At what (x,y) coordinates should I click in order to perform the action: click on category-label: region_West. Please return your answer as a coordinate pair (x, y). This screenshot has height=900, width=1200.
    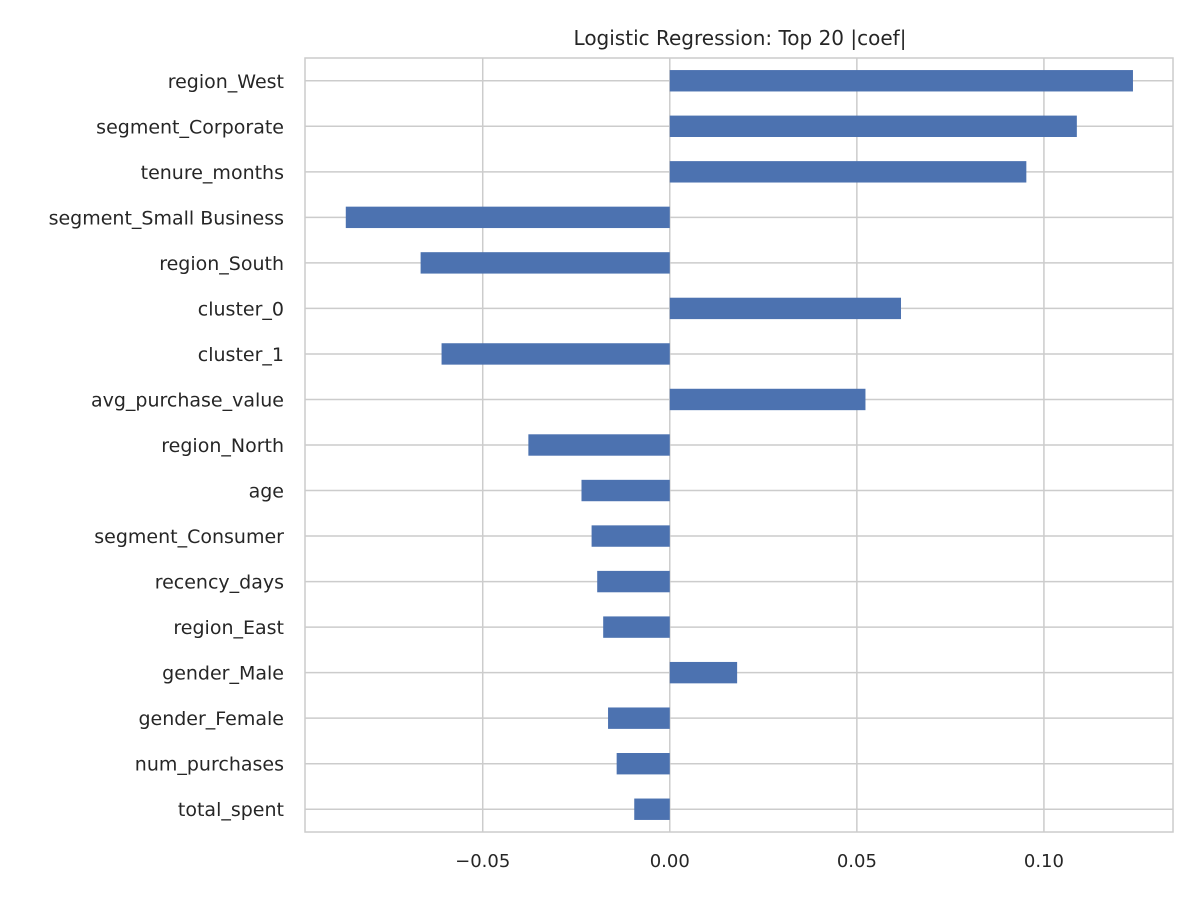
    Looking at the image, I should click on (226, 82).